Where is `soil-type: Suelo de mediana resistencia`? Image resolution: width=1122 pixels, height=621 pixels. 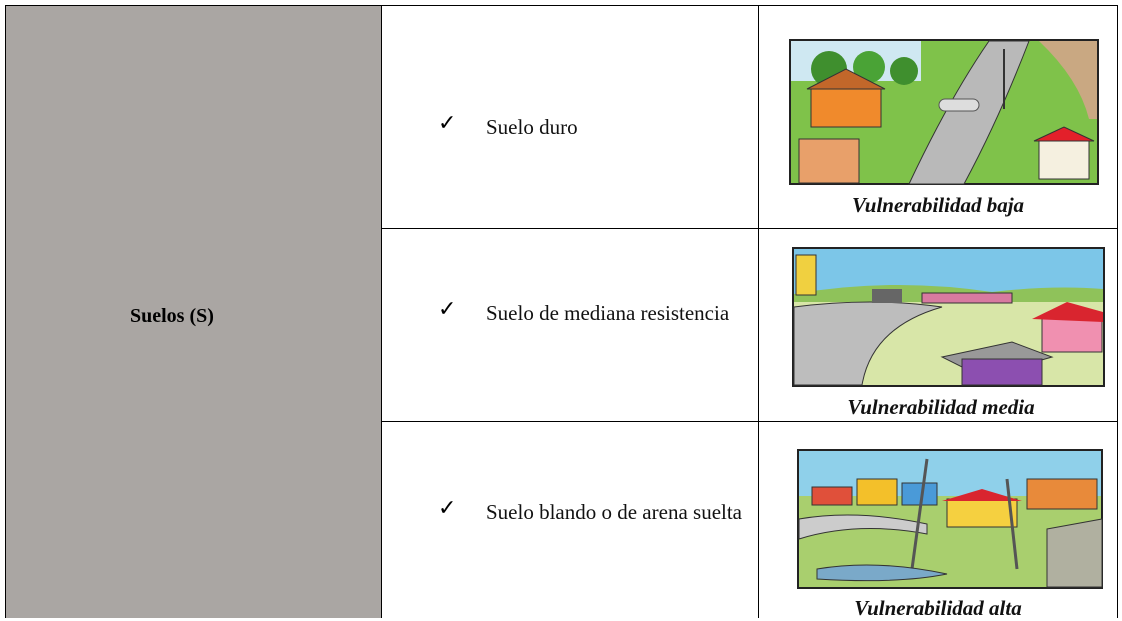
soil-type: Suelo de mediana resistencia is located at coordinates (608, 313).